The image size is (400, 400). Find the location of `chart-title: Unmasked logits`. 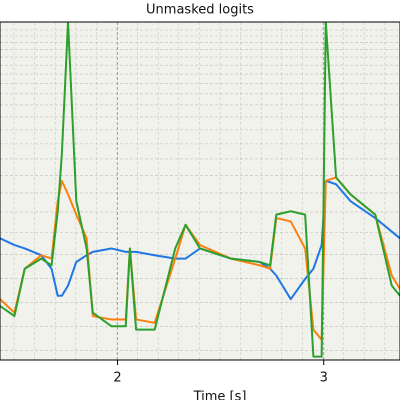

chart-title: Unmasked logits is located at coordinates (200, 10).